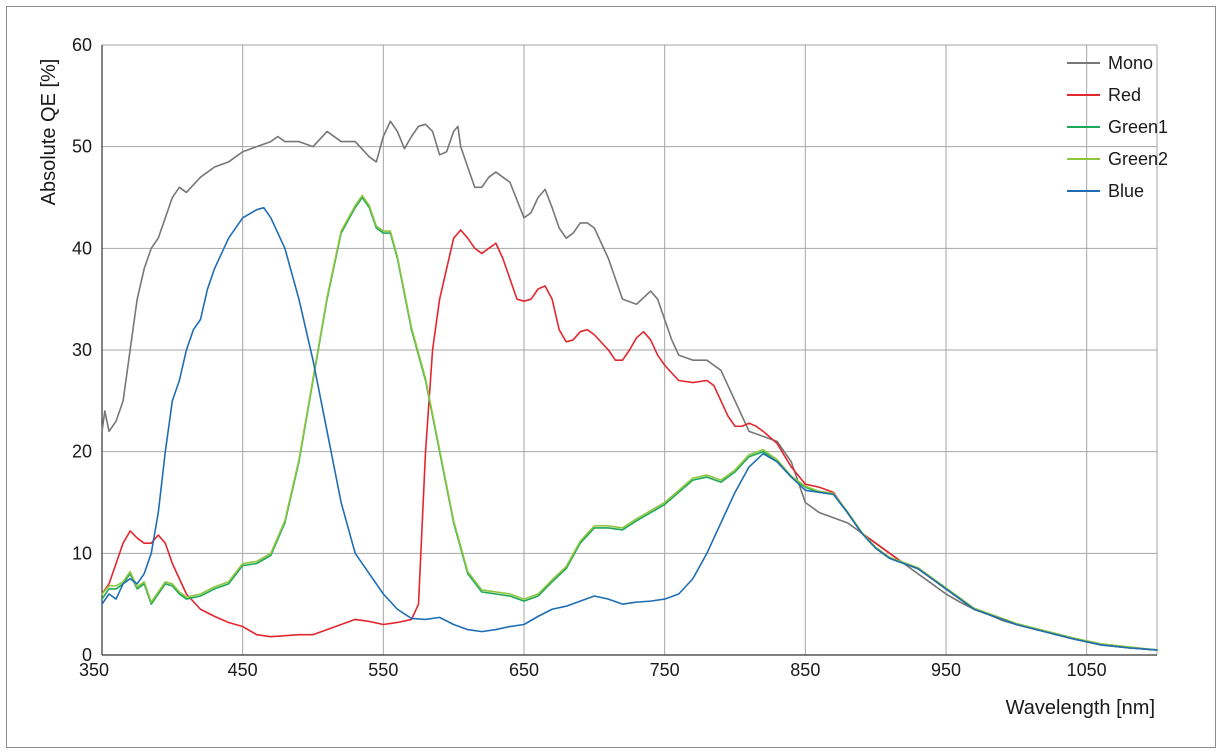 Image resolution: width=1223 pixels, height=756 pixels. What do you see at coordinates (1130, 63) in the screenshot?
I see `legend-label: Mono` at bounding box center [1130, 63].